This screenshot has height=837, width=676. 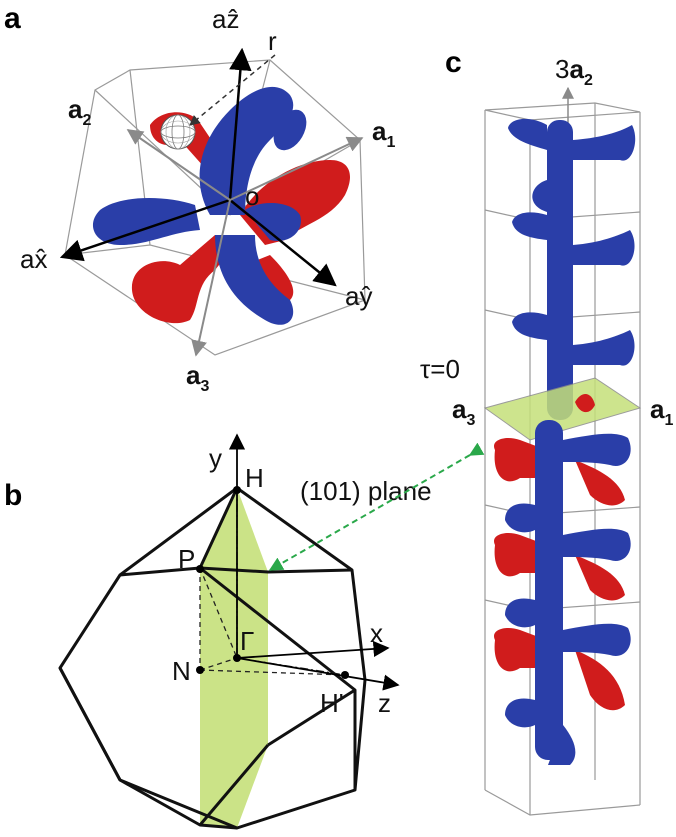 I want to click on panel-c-letter: c, so click(x=453, y=62).